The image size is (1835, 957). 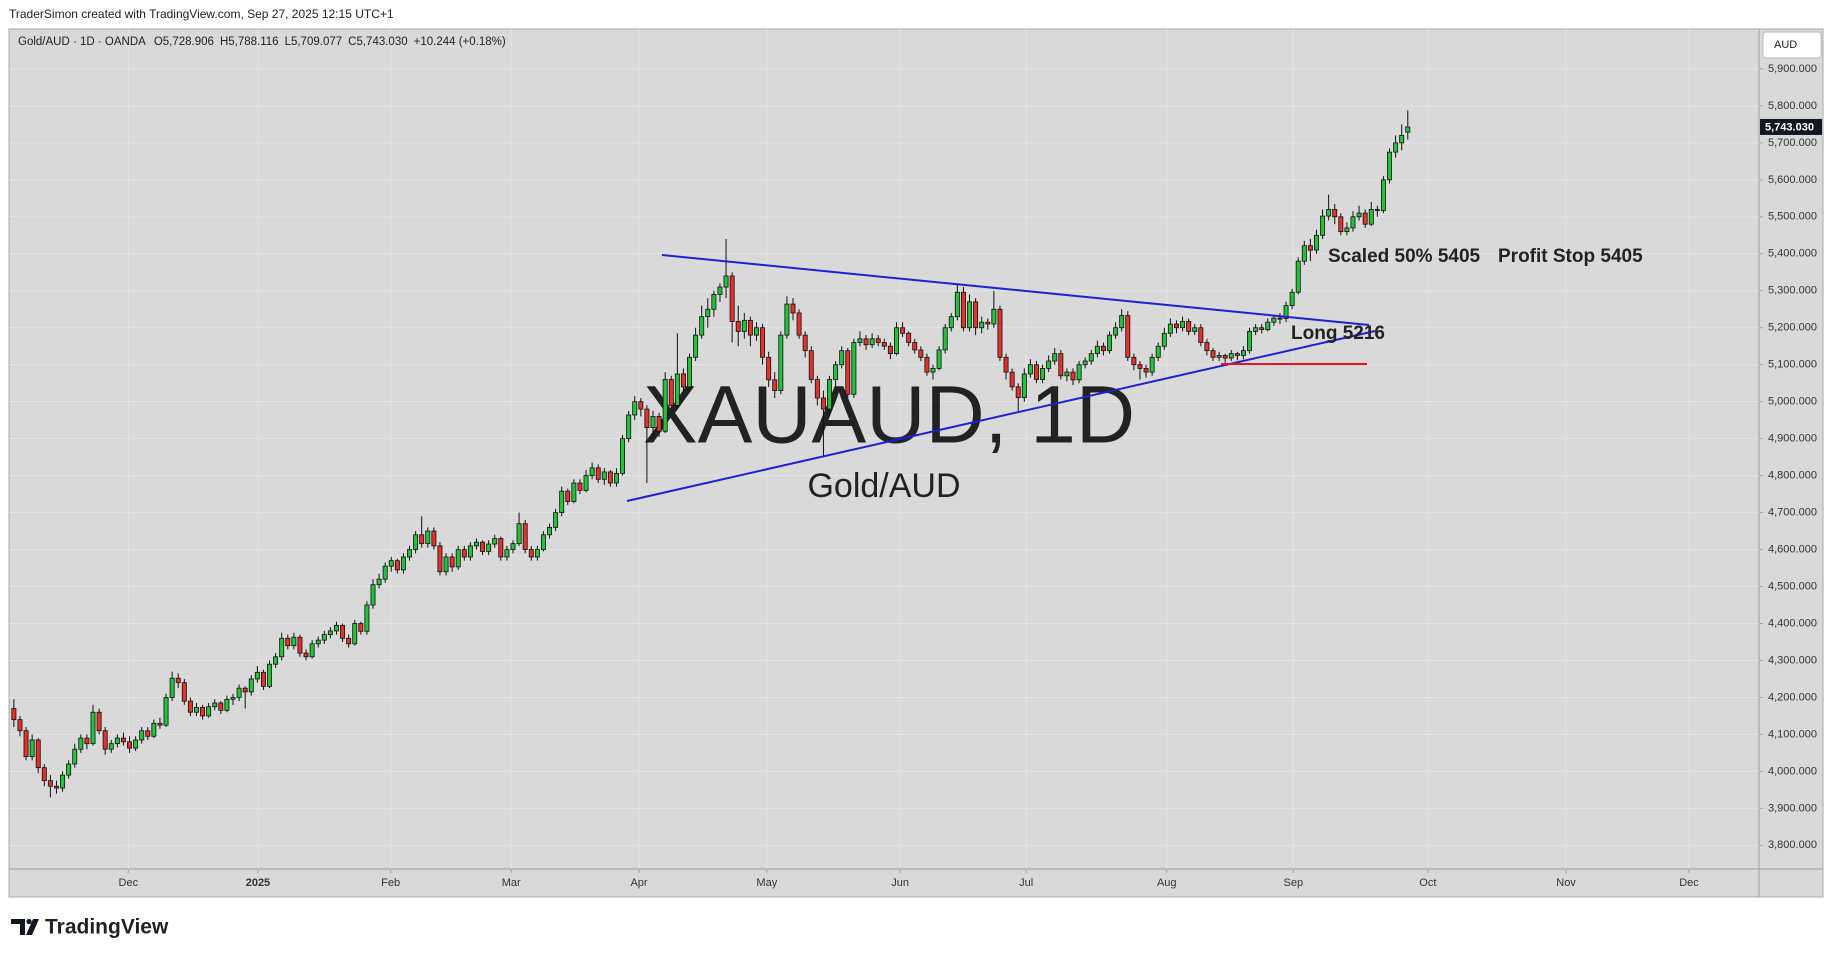 I want to click on y-tick-label: 4,700.000, so click(x=1792, y=512).